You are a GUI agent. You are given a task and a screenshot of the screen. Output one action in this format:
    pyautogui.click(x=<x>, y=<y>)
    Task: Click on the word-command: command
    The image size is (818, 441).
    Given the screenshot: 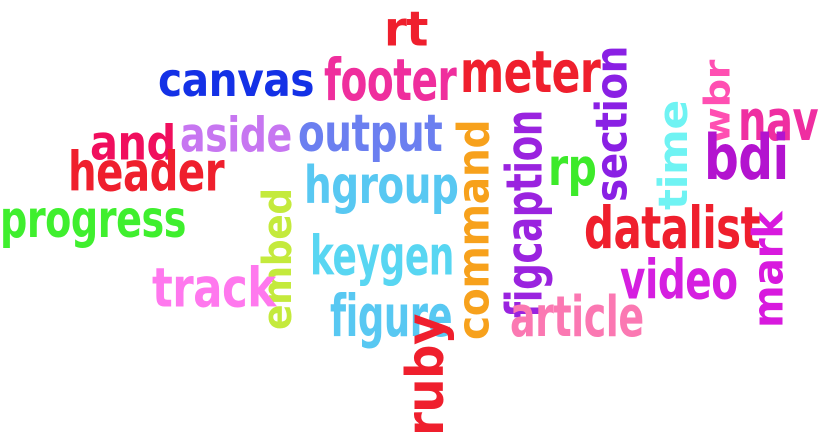 What is the action you would take?
    pyautogui.click(x=474, y=229)
    